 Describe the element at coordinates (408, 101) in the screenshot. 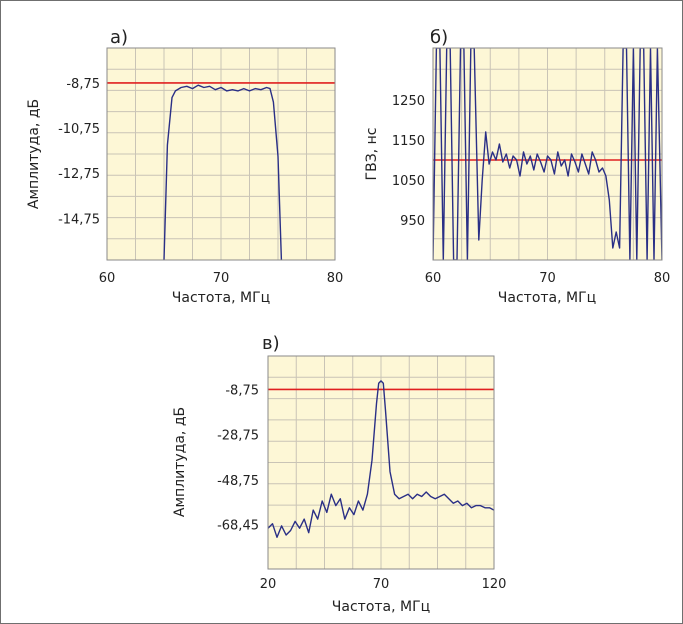

I see `y-tick-label: 1250` at that location.